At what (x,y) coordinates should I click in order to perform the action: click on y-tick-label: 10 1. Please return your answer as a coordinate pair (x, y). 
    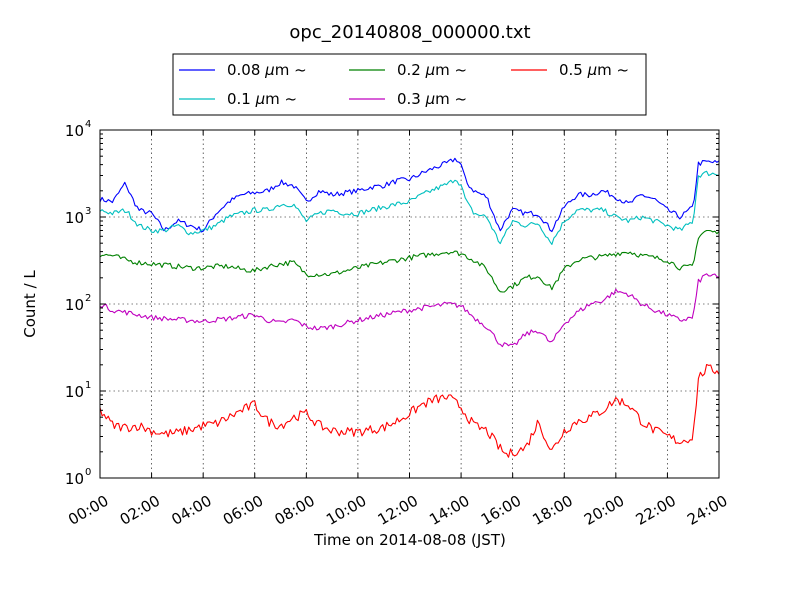
    Looking at the image, I should click on (78, 390).